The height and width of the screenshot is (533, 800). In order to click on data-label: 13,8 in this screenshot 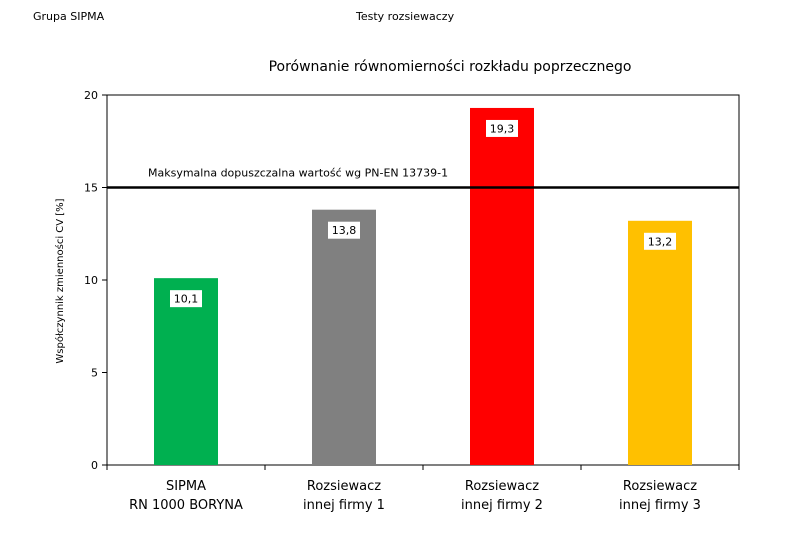, I will do `click(344, 230)`.